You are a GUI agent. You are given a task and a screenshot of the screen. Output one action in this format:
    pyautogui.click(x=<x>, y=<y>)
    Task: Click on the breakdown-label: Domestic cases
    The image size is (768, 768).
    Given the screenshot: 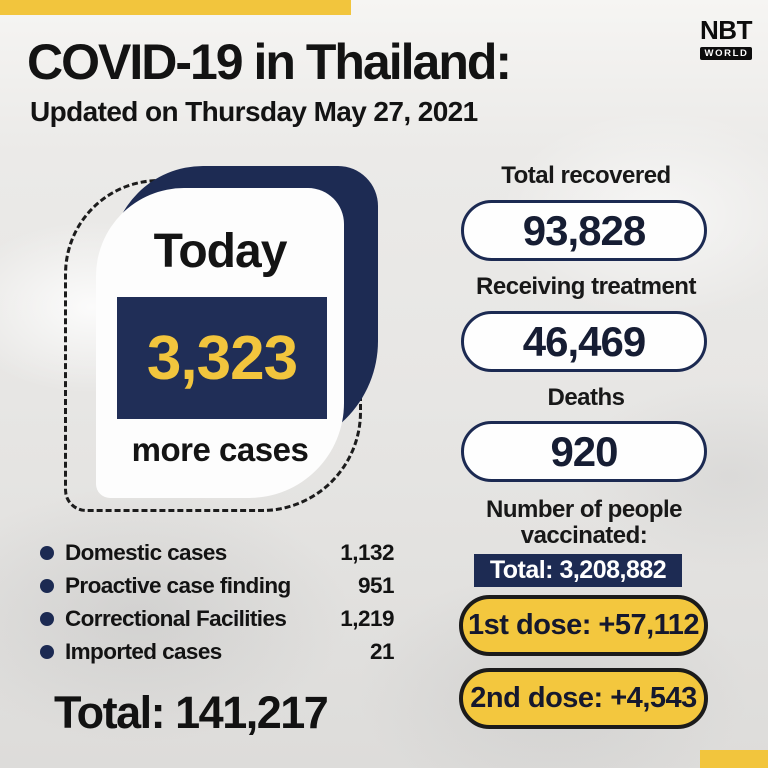 What is the action you would take?
    pyautogui.click(x=146, y=552)
    